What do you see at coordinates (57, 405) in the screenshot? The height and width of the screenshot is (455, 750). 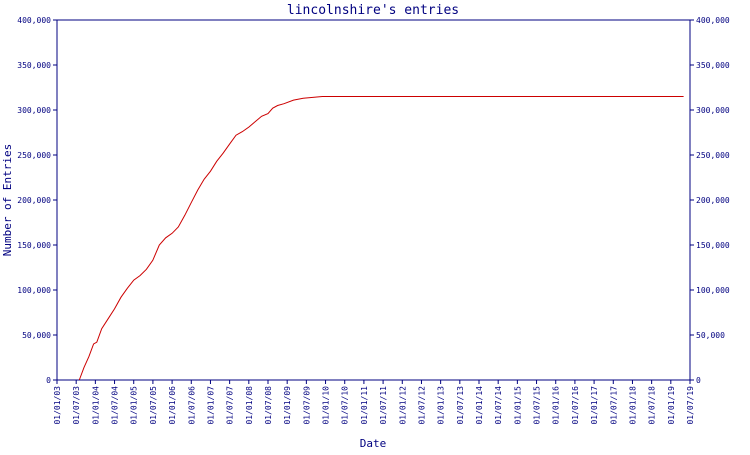 I see `x-tick-label: 01/01/03` at bounding box center [57, 405].